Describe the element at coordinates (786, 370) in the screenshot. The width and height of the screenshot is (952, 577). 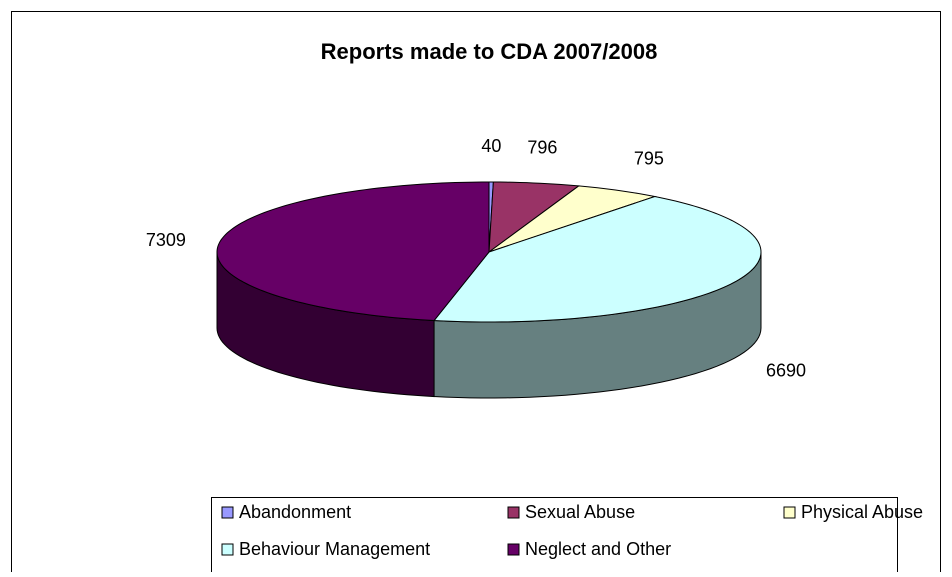
I see `data-label: 6690` at that location.